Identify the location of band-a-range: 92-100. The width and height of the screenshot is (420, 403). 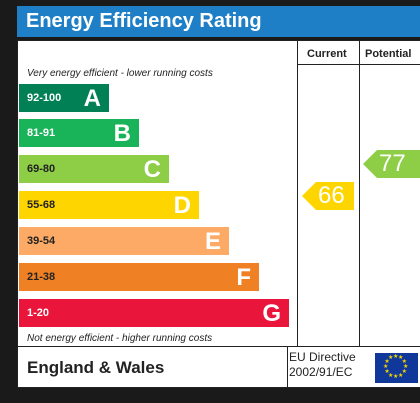
(44, 98).